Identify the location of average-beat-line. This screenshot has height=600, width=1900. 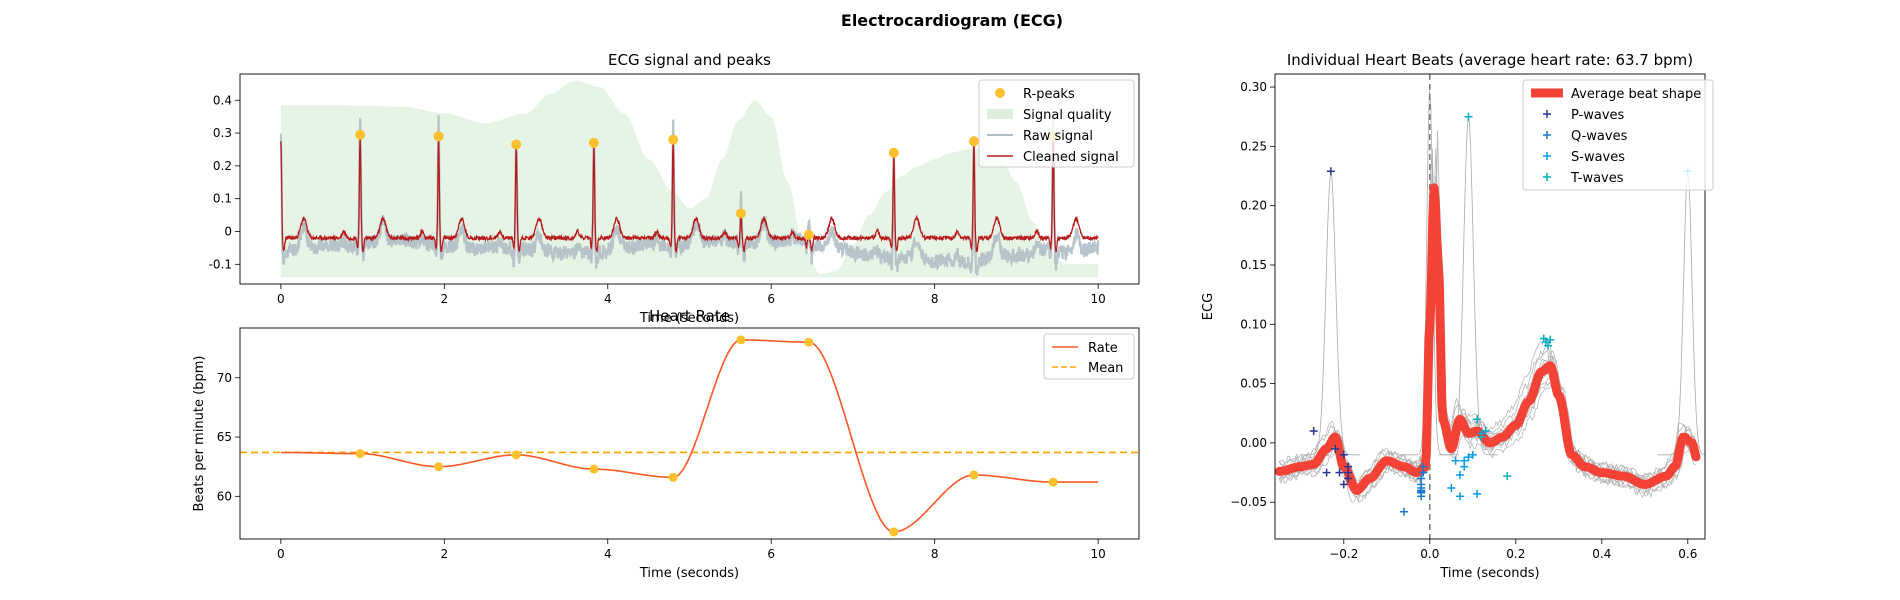
(1488, 339).